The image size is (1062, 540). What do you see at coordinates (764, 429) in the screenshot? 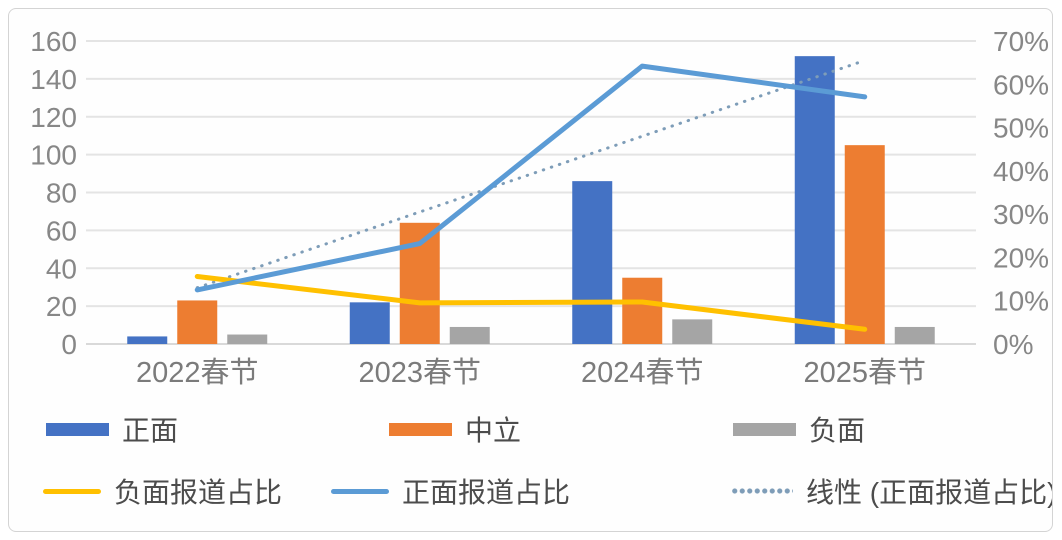
I see `negative-bar-swatch` at bounding box center [764, 429].